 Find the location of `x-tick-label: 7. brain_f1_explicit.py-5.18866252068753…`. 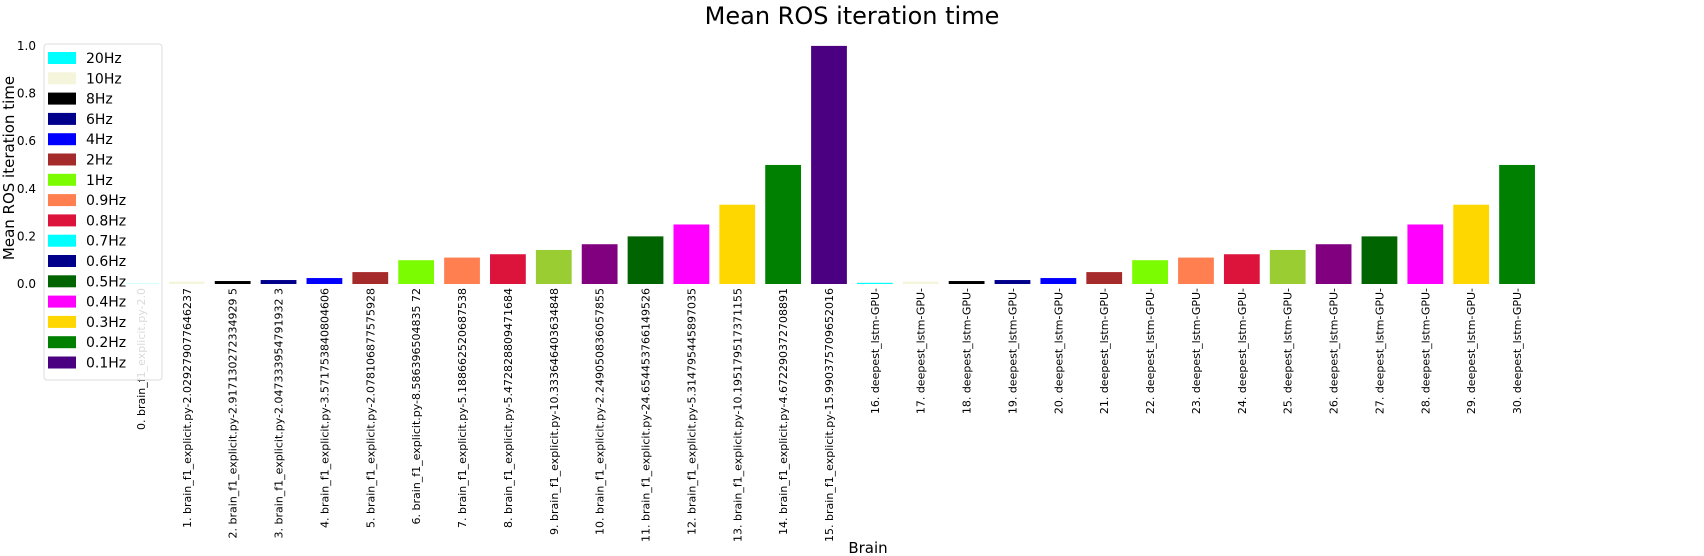

x-tick-label: 7. brain_f1_explicit.py-5.18866252068753… is located at coordinates (462, 408).